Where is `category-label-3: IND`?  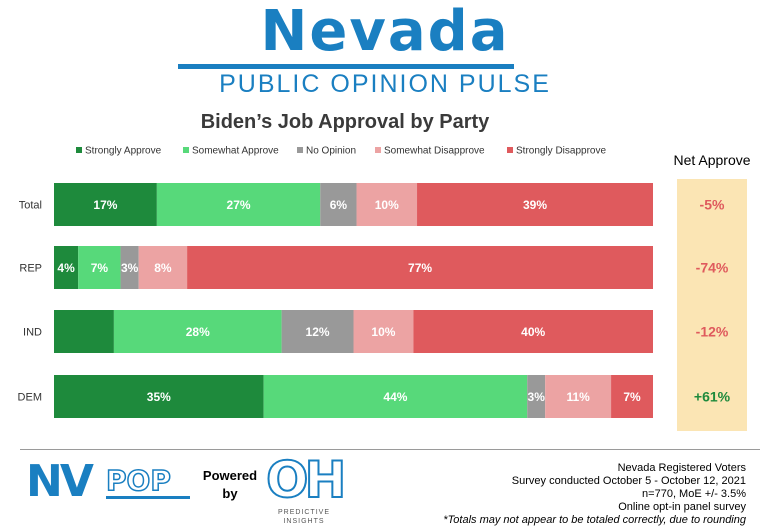
category-label-3: IND is located at coordinates (32, 333).